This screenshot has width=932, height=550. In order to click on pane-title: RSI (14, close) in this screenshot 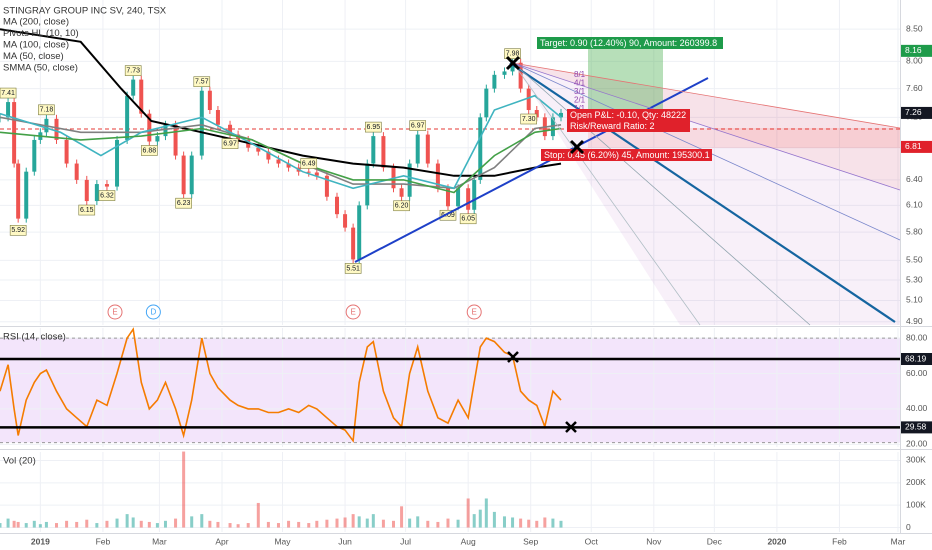, I will do `click(34, 337)`.